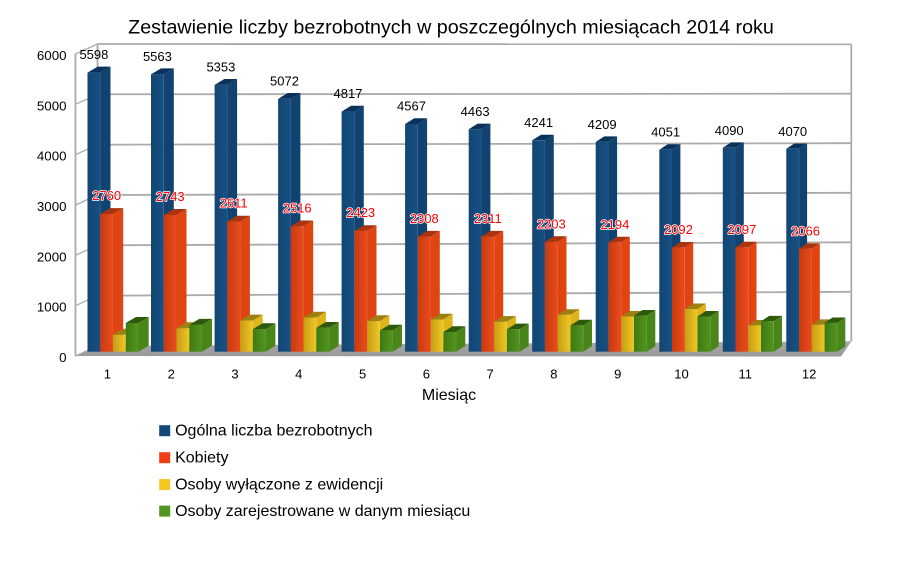 This screenshot has height=573, width=897. What do you see at coordinates (52, 55) in the screenshot?
I see `svg-text: 6000` at bounding box center [52, 55].